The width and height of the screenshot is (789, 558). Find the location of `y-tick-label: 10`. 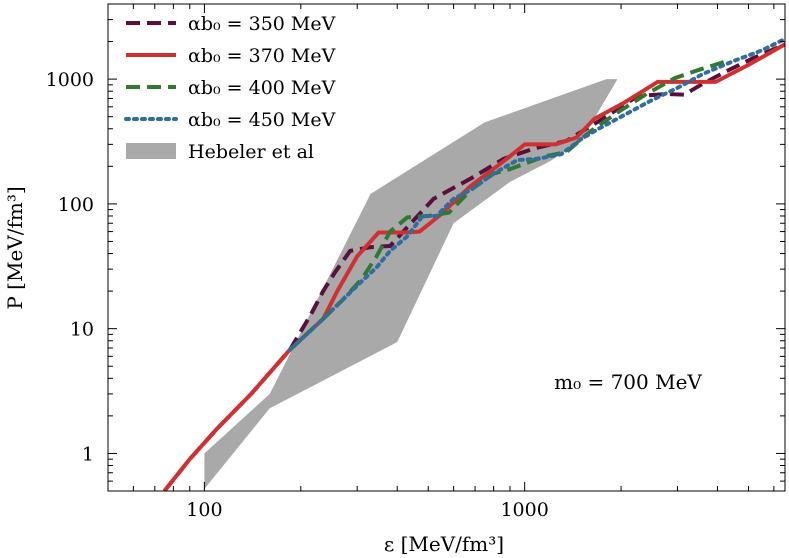

y-tick-label: 10 is located at coordinates (82, 330).